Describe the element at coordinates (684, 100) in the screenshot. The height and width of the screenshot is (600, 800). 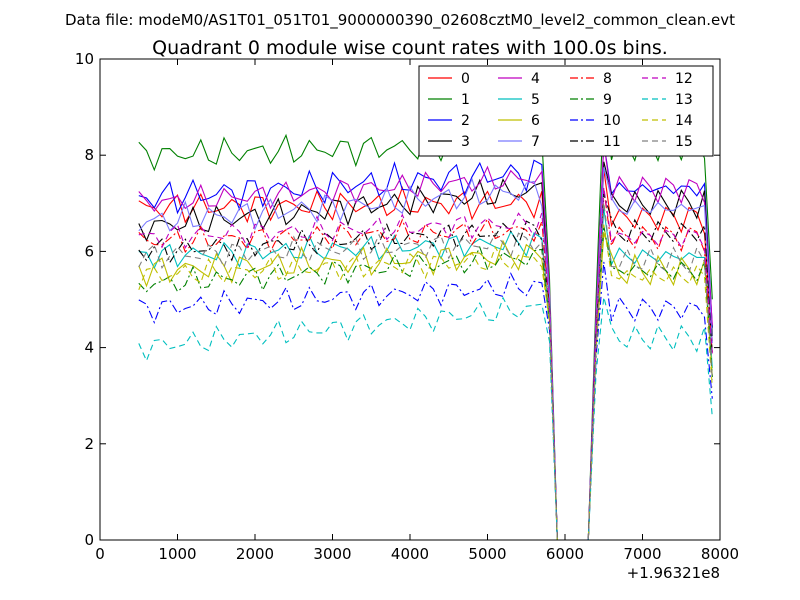
I see `legend-label-13: 13` at that location.